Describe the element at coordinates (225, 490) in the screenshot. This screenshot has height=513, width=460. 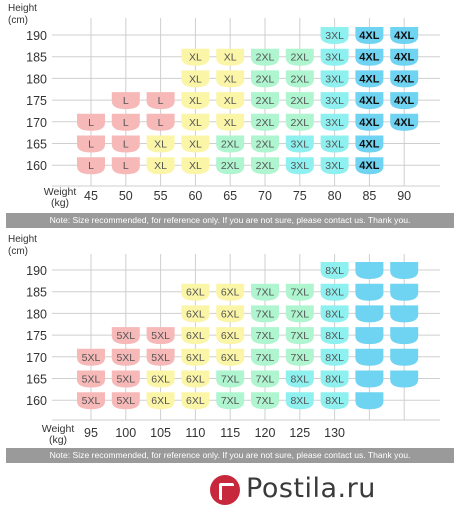
I see `watermark-logo-icon` at that location.